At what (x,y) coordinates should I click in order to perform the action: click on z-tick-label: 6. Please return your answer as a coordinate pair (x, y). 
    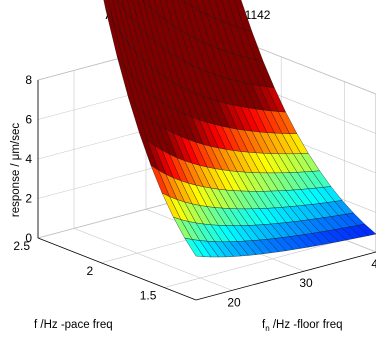
    Looking at the image, I should click on (28, 120).